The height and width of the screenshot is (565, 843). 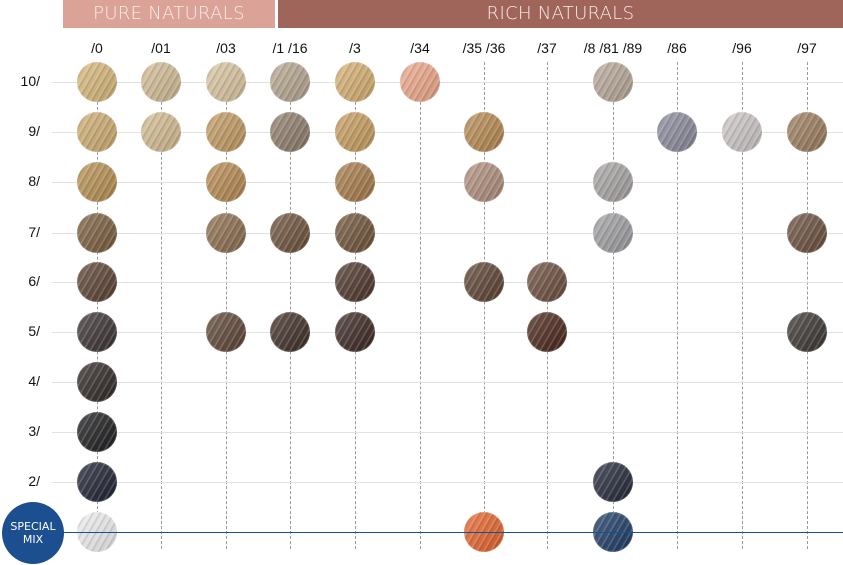 I want to click on row-label: 8/, so click(x=34, y=181).